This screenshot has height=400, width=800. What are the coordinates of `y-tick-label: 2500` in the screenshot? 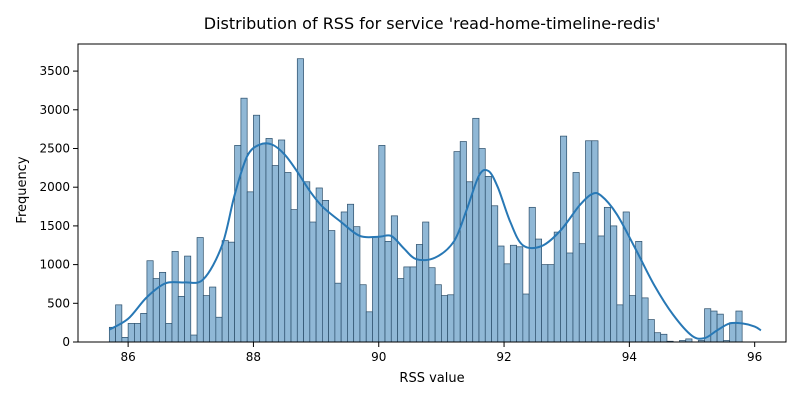 It's located at (54, 148).